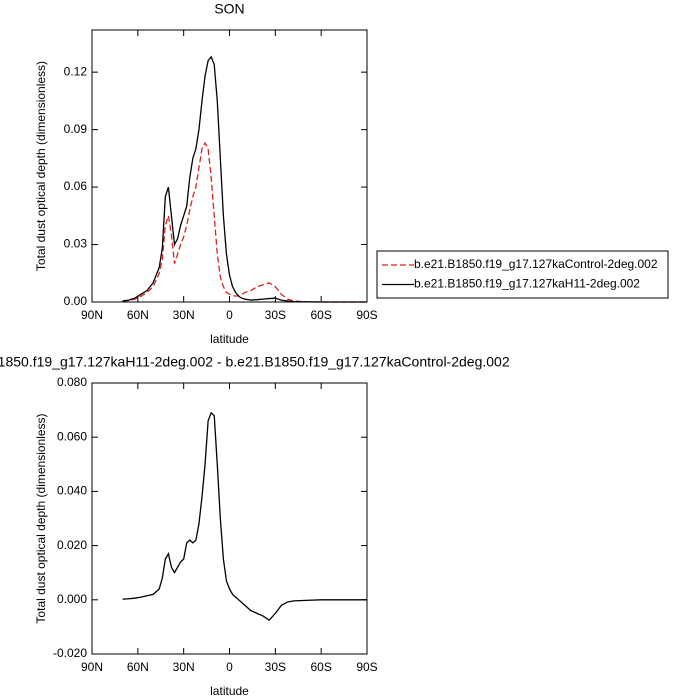 The width and height of the screenshot is (700, 700). I want to click on chart-title: SON, so click(229, 9).